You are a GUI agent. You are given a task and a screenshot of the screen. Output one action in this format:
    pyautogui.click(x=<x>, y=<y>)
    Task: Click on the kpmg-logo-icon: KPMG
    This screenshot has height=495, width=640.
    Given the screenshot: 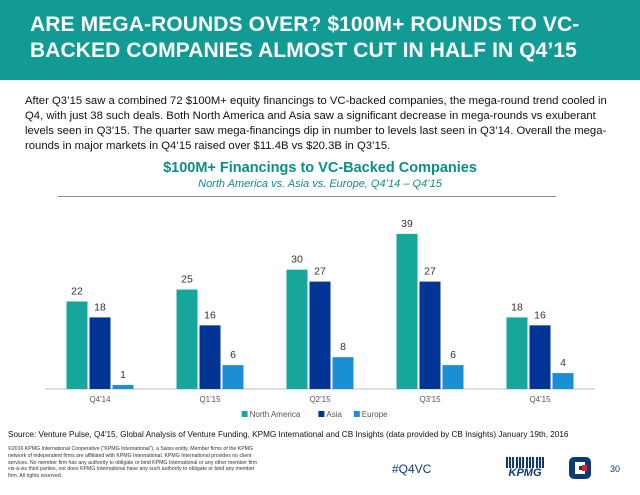 What is the action you would take?
    pyautogui.click(x=525, y=469)
    